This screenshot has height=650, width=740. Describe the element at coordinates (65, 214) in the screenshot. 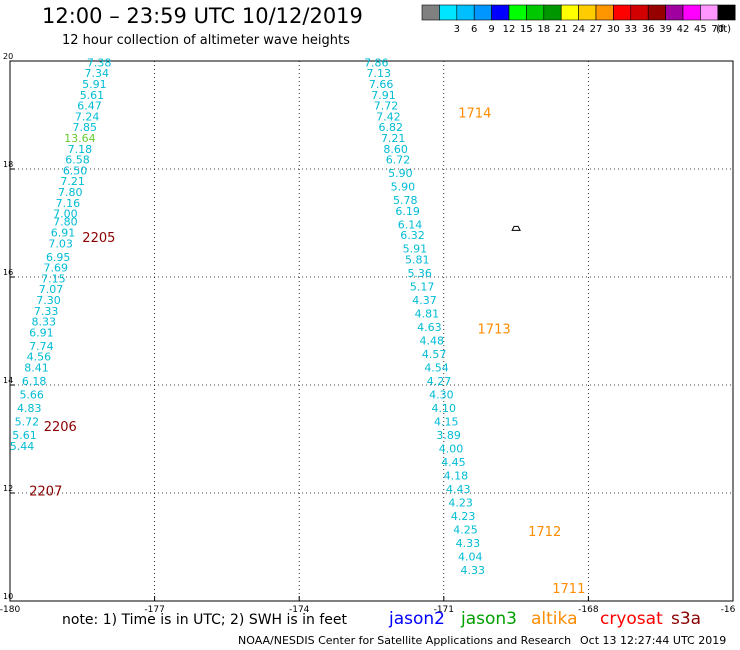

I see `wave-height-label: 7.00` at that location.